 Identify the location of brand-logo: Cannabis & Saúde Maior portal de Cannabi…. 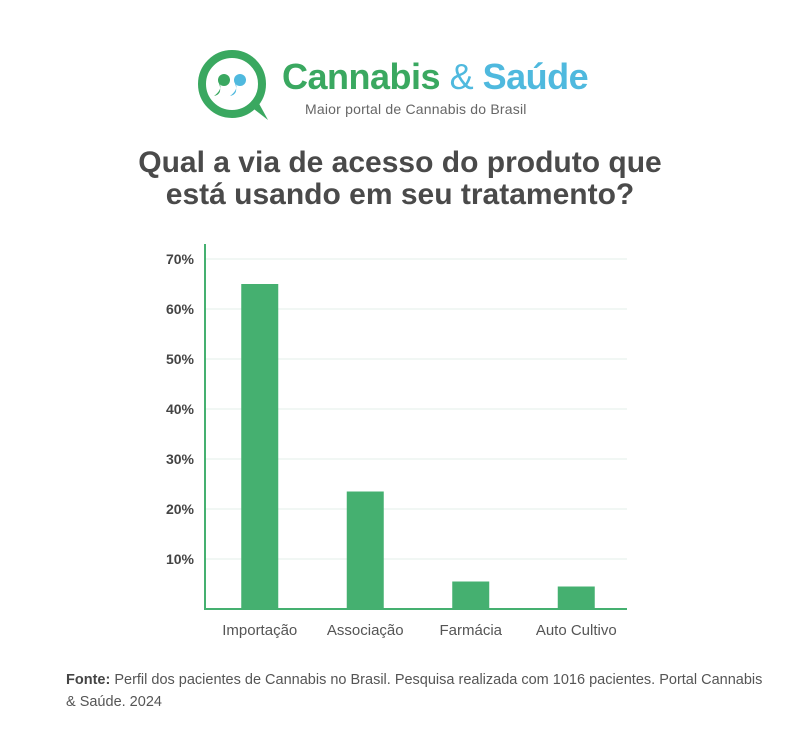
(403, 86).